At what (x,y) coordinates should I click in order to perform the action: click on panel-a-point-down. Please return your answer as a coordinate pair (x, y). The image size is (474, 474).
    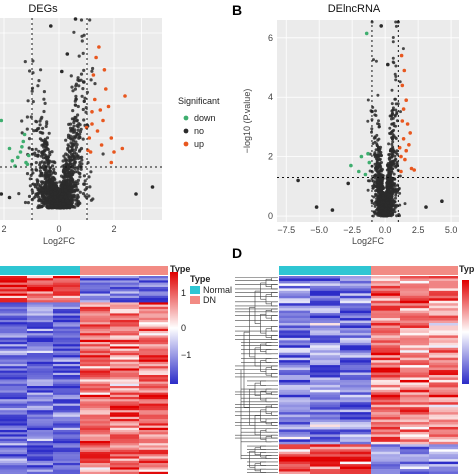
    Looking at the image, I should click on (28, 155).